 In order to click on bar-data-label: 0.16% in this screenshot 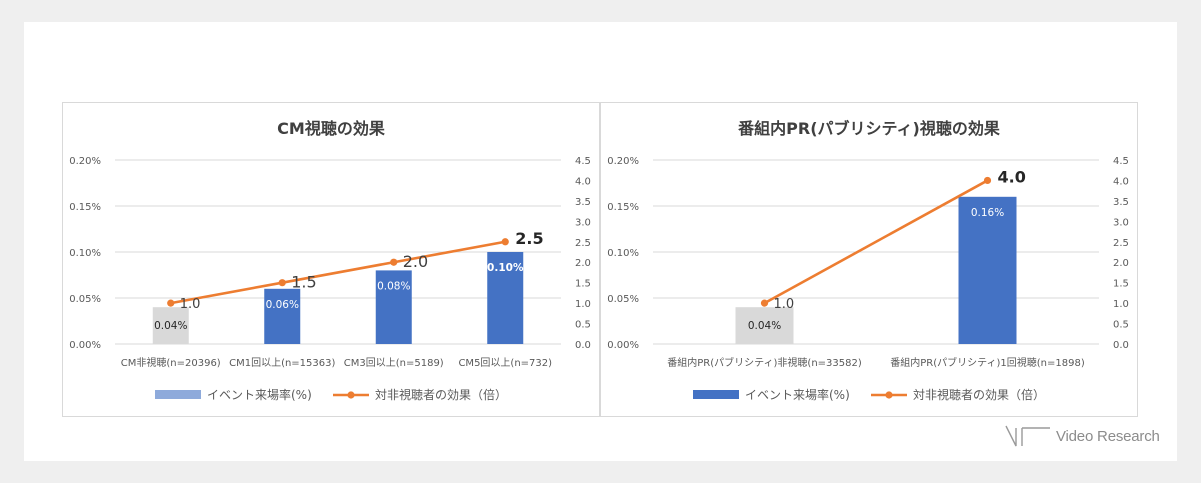, I will do `click(987, 213)`.